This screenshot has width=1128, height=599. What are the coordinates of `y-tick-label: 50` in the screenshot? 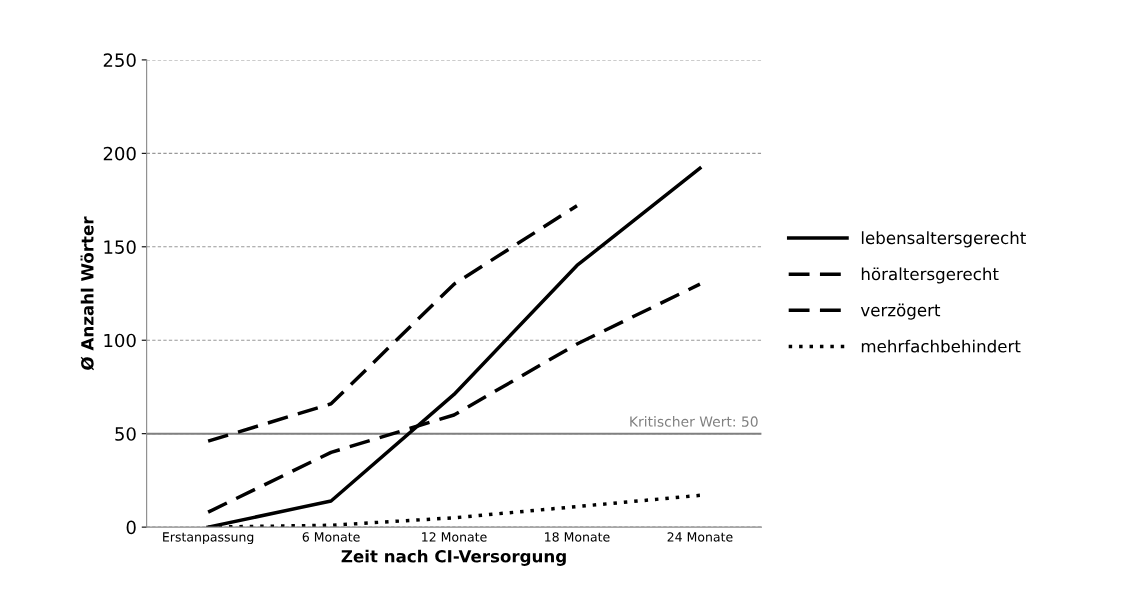 It's located at (125, 434).